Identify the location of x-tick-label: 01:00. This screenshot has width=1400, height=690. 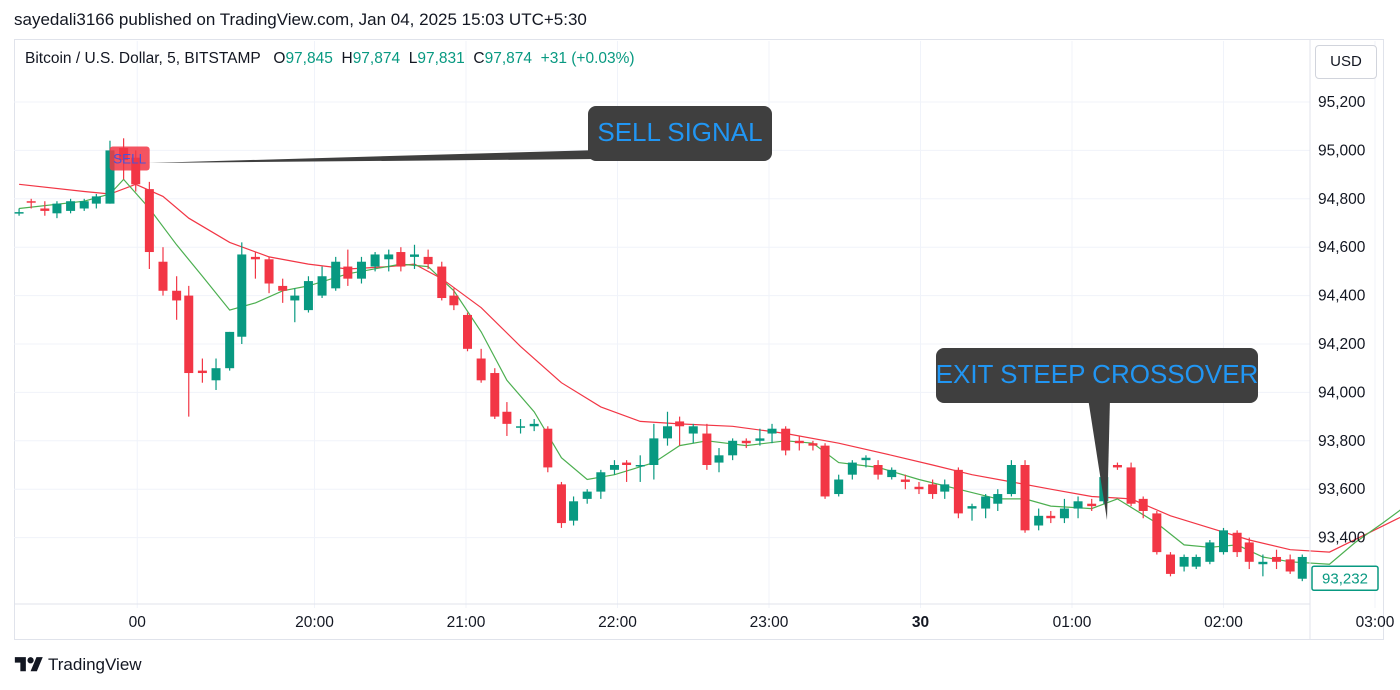
(1072, 622).